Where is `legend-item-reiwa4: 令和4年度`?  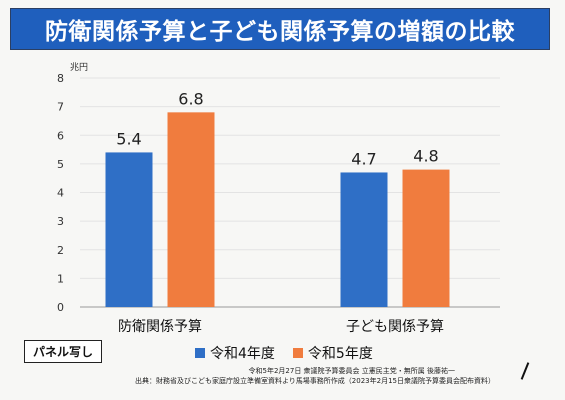 legend-item-reiwa4: 令和4年度 is located at coordinates (235, 353).